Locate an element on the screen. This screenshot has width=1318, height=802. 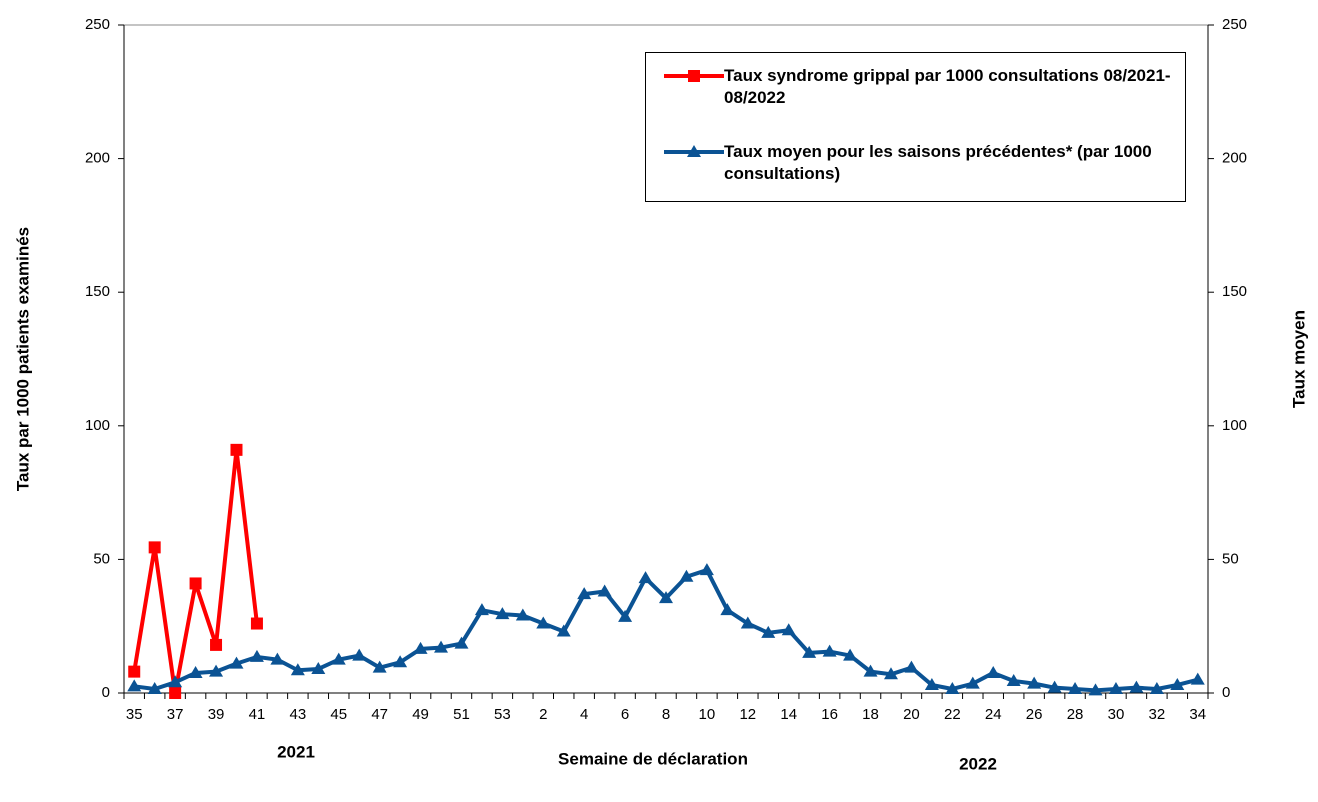
x-axis-label: Semaine de déclaration is located at coordinates (653, 758).